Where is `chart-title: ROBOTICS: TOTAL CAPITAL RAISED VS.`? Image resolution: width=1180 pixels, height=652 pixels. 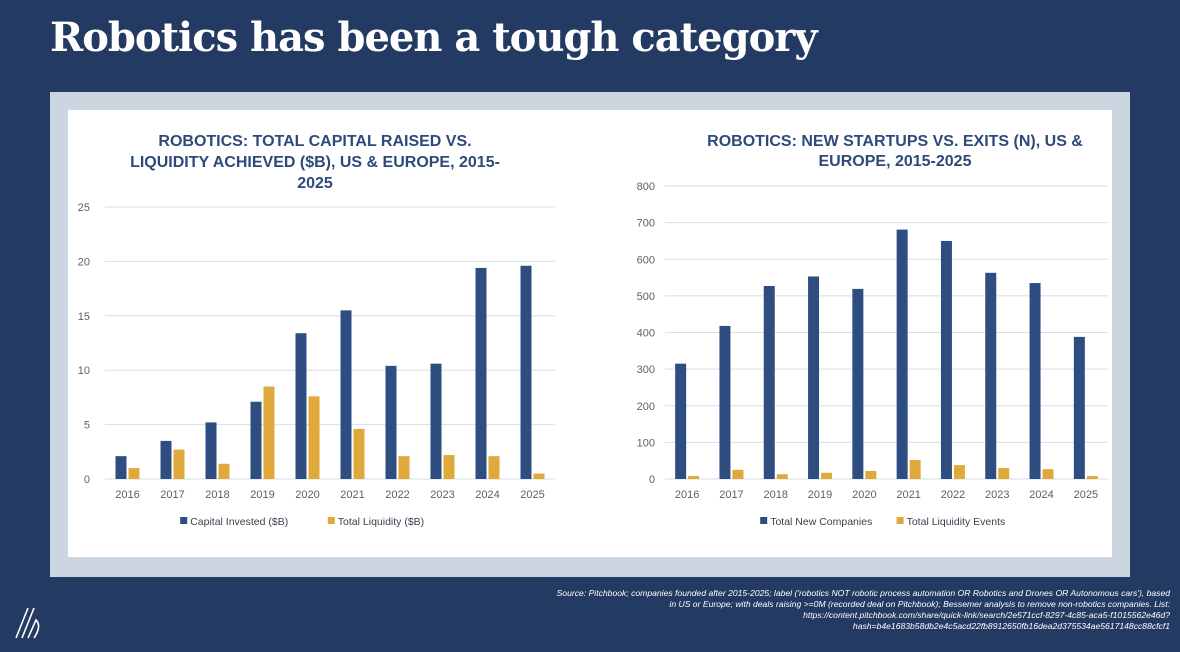 chart-title: ROBOTICS: TOTAL CAPITAL RAISED VS. is located at coordinates (314, 141).